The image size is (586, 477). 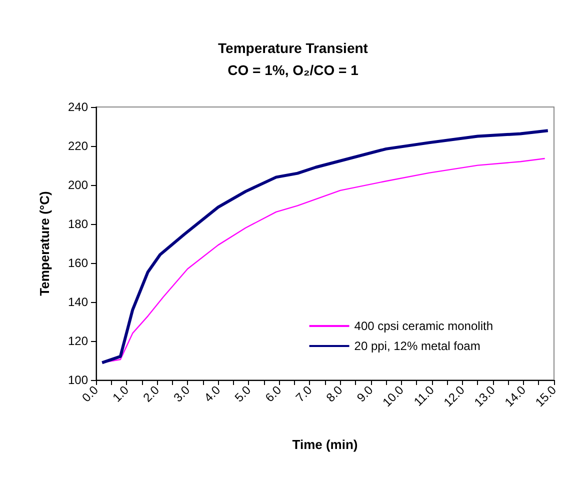 I want to click on x-tick-label: 9.0, so click(x=365, y=393).